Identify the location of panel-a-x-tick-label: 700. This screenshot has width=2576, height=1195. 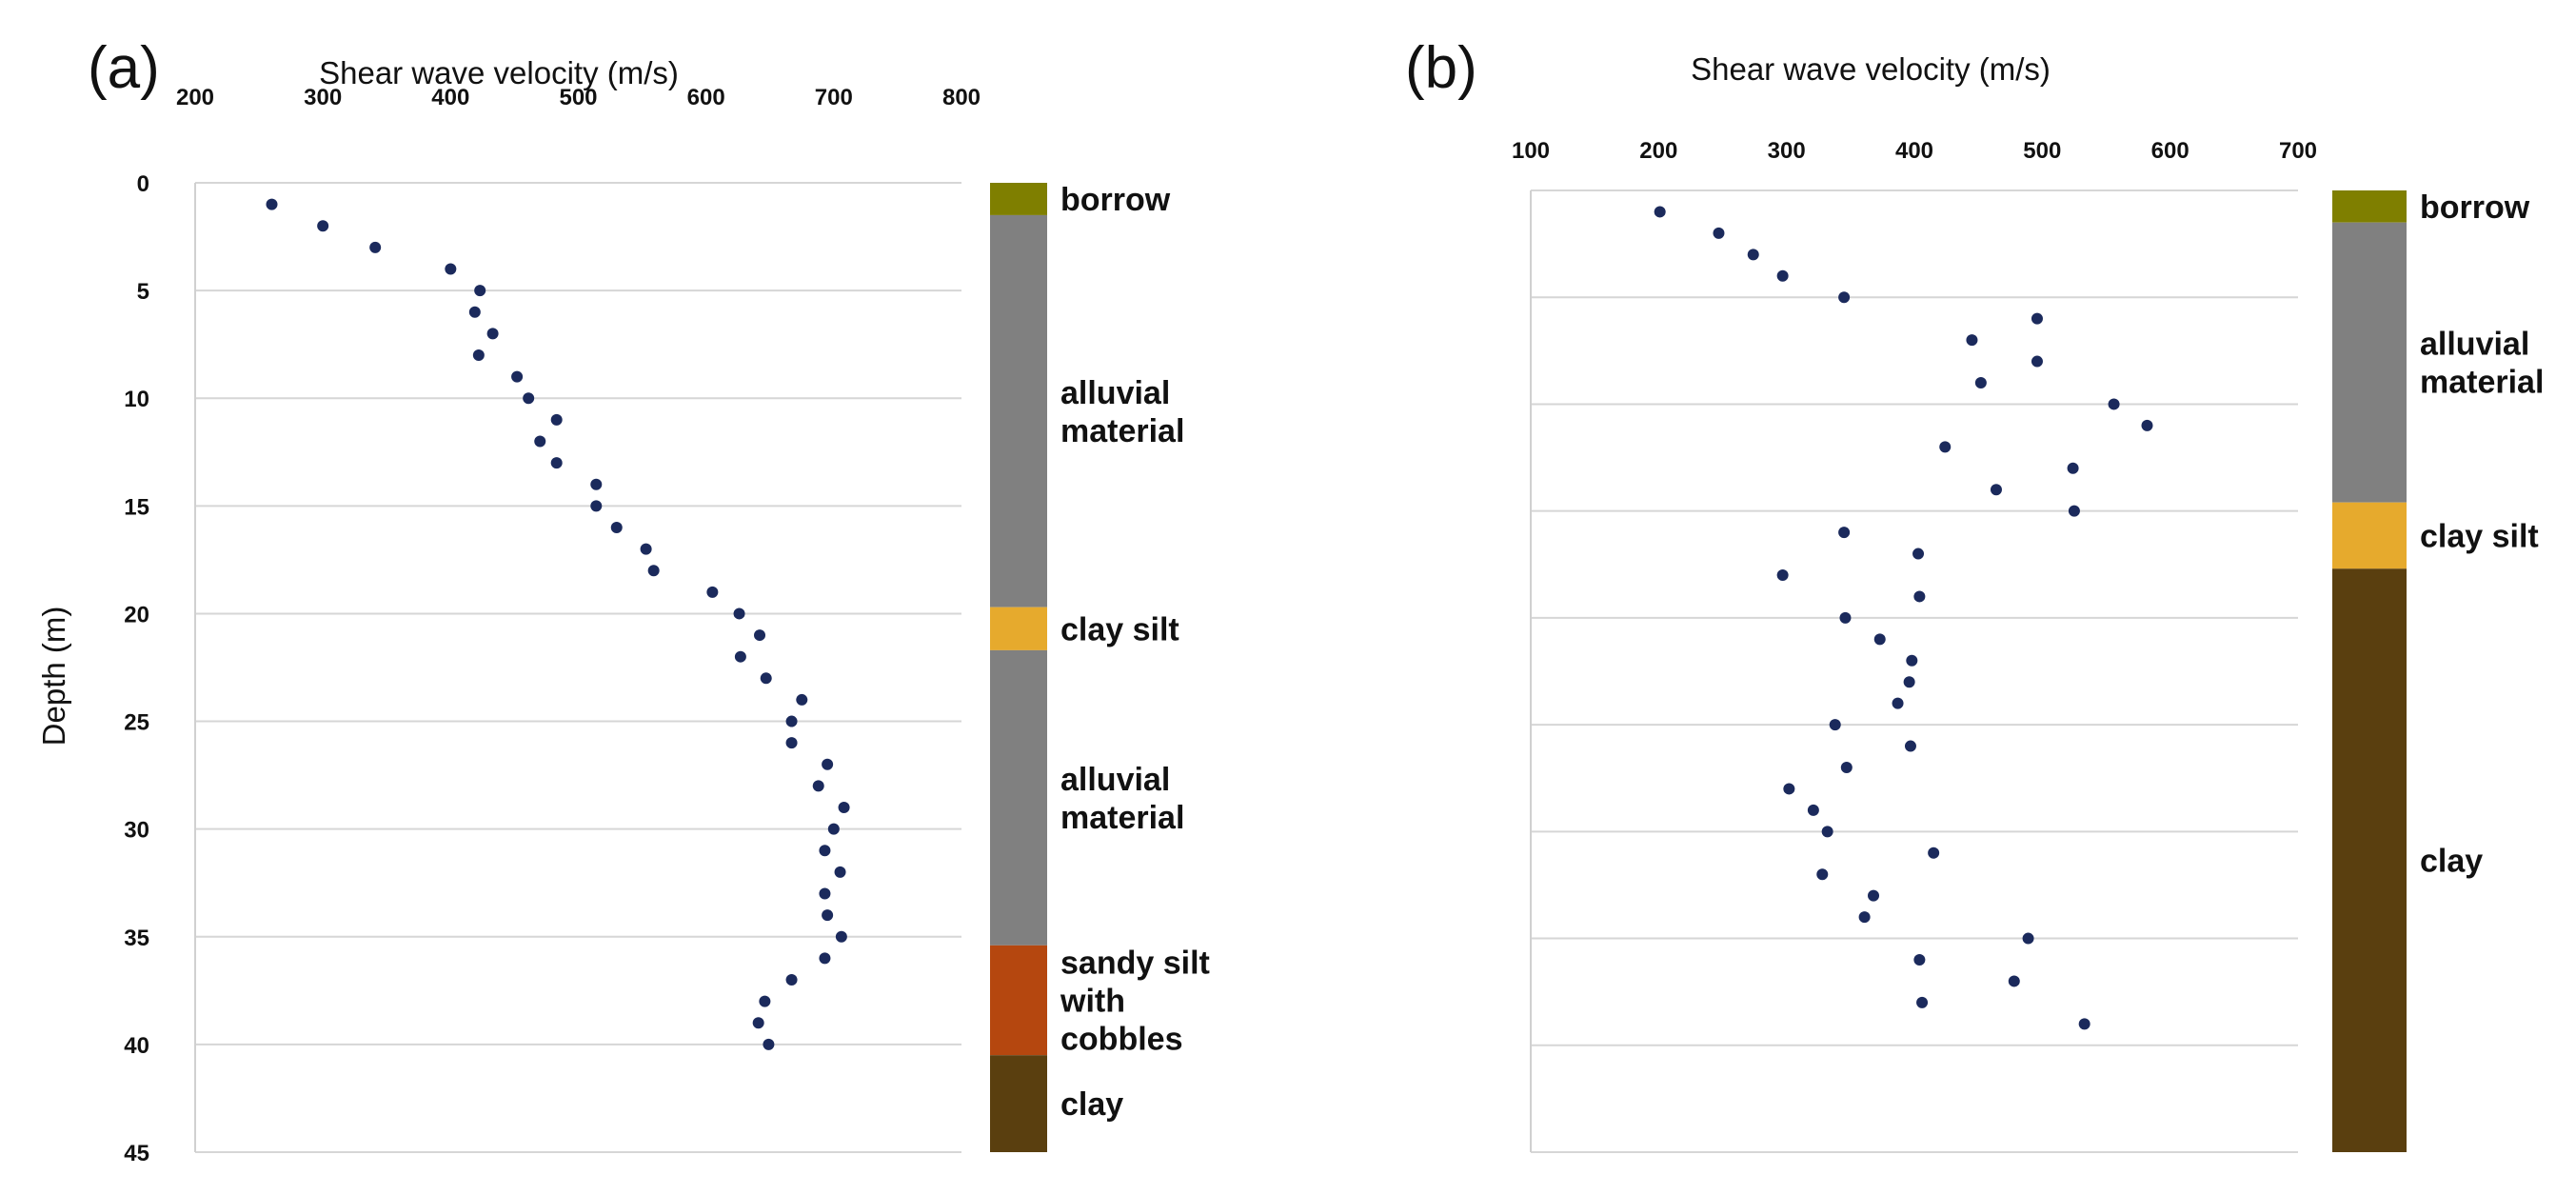
(834, 97).